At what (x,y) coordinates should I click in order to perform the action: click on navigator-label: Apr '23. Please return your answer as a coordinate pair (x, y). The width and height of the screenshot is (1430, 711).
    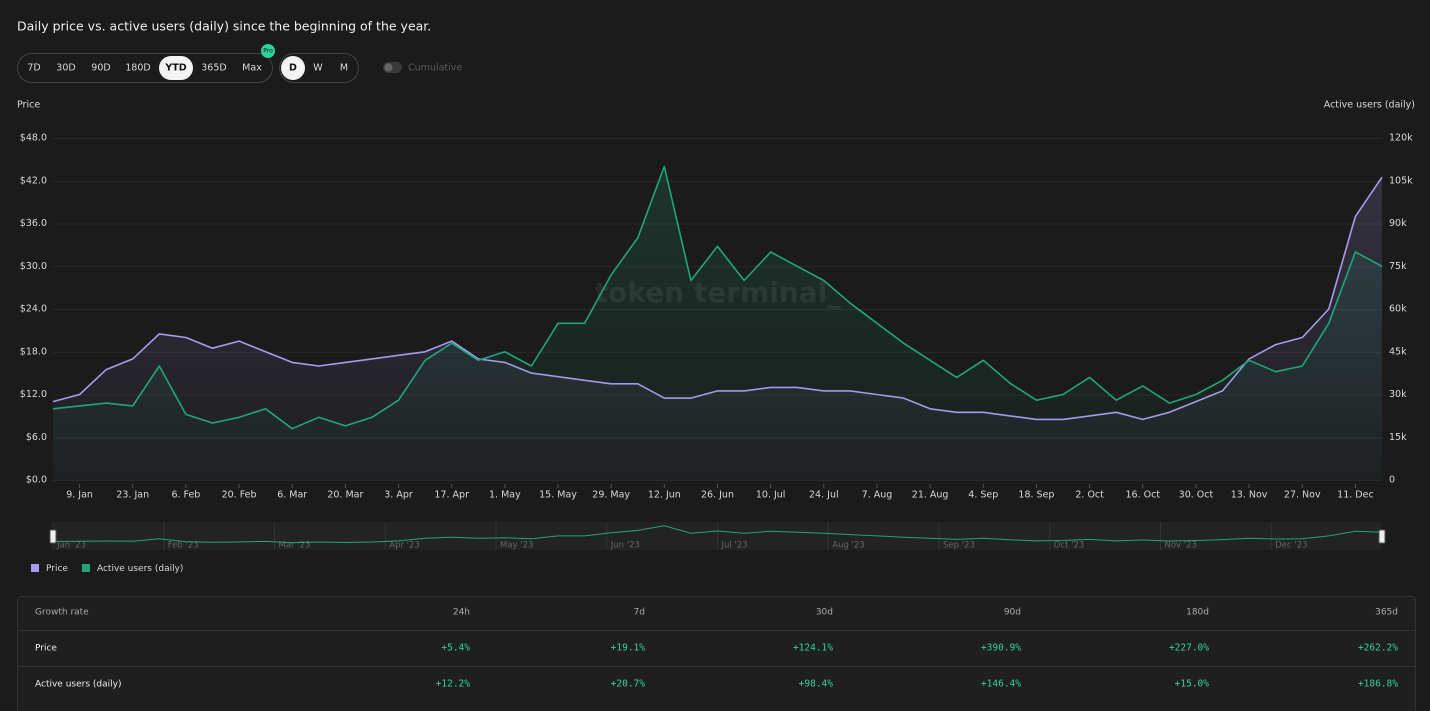
    Looking at the image, I should click on (404, 546).